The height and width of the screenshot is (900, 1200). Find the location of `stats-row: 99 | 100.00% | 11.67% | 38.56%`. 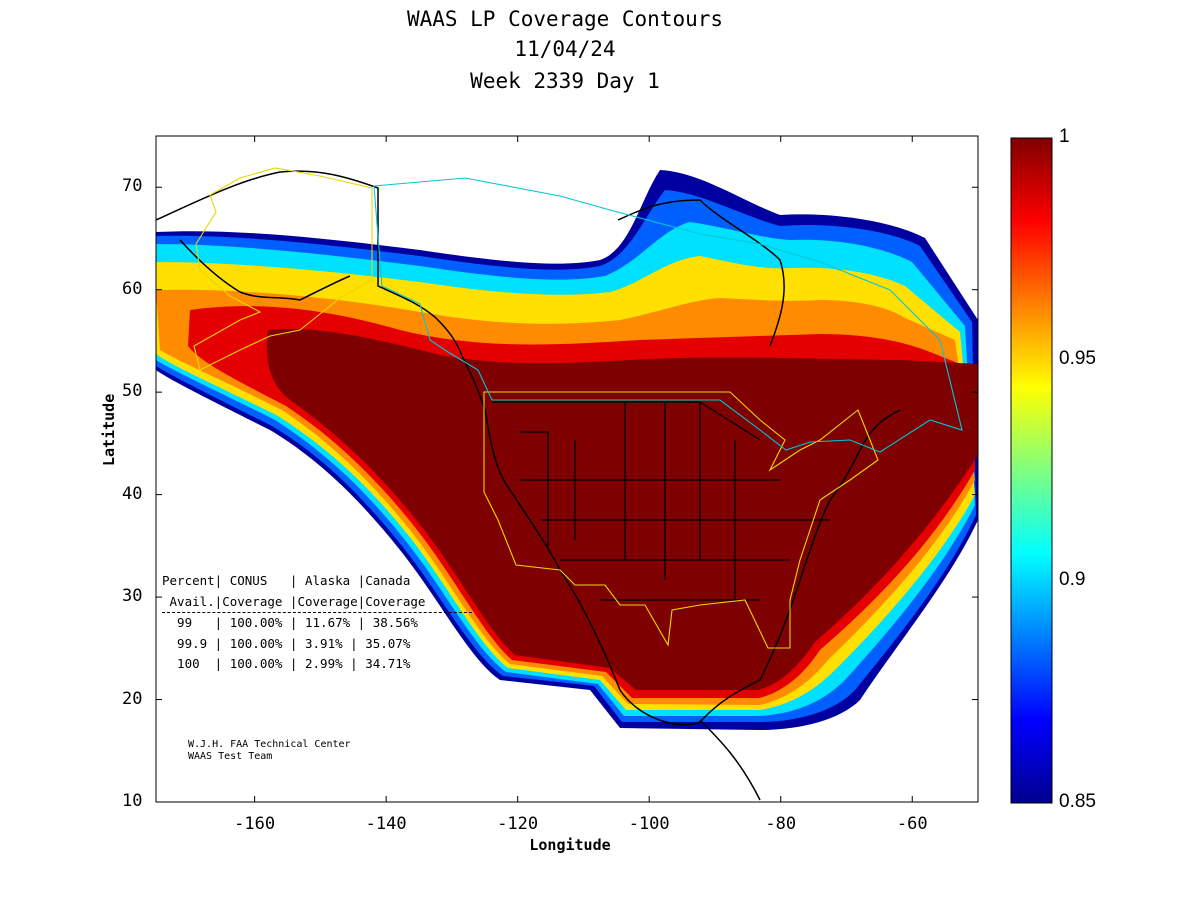

stats-row: 99 | 100.00% | 11.67% | 38.56% is located at coordinates (290, 622).